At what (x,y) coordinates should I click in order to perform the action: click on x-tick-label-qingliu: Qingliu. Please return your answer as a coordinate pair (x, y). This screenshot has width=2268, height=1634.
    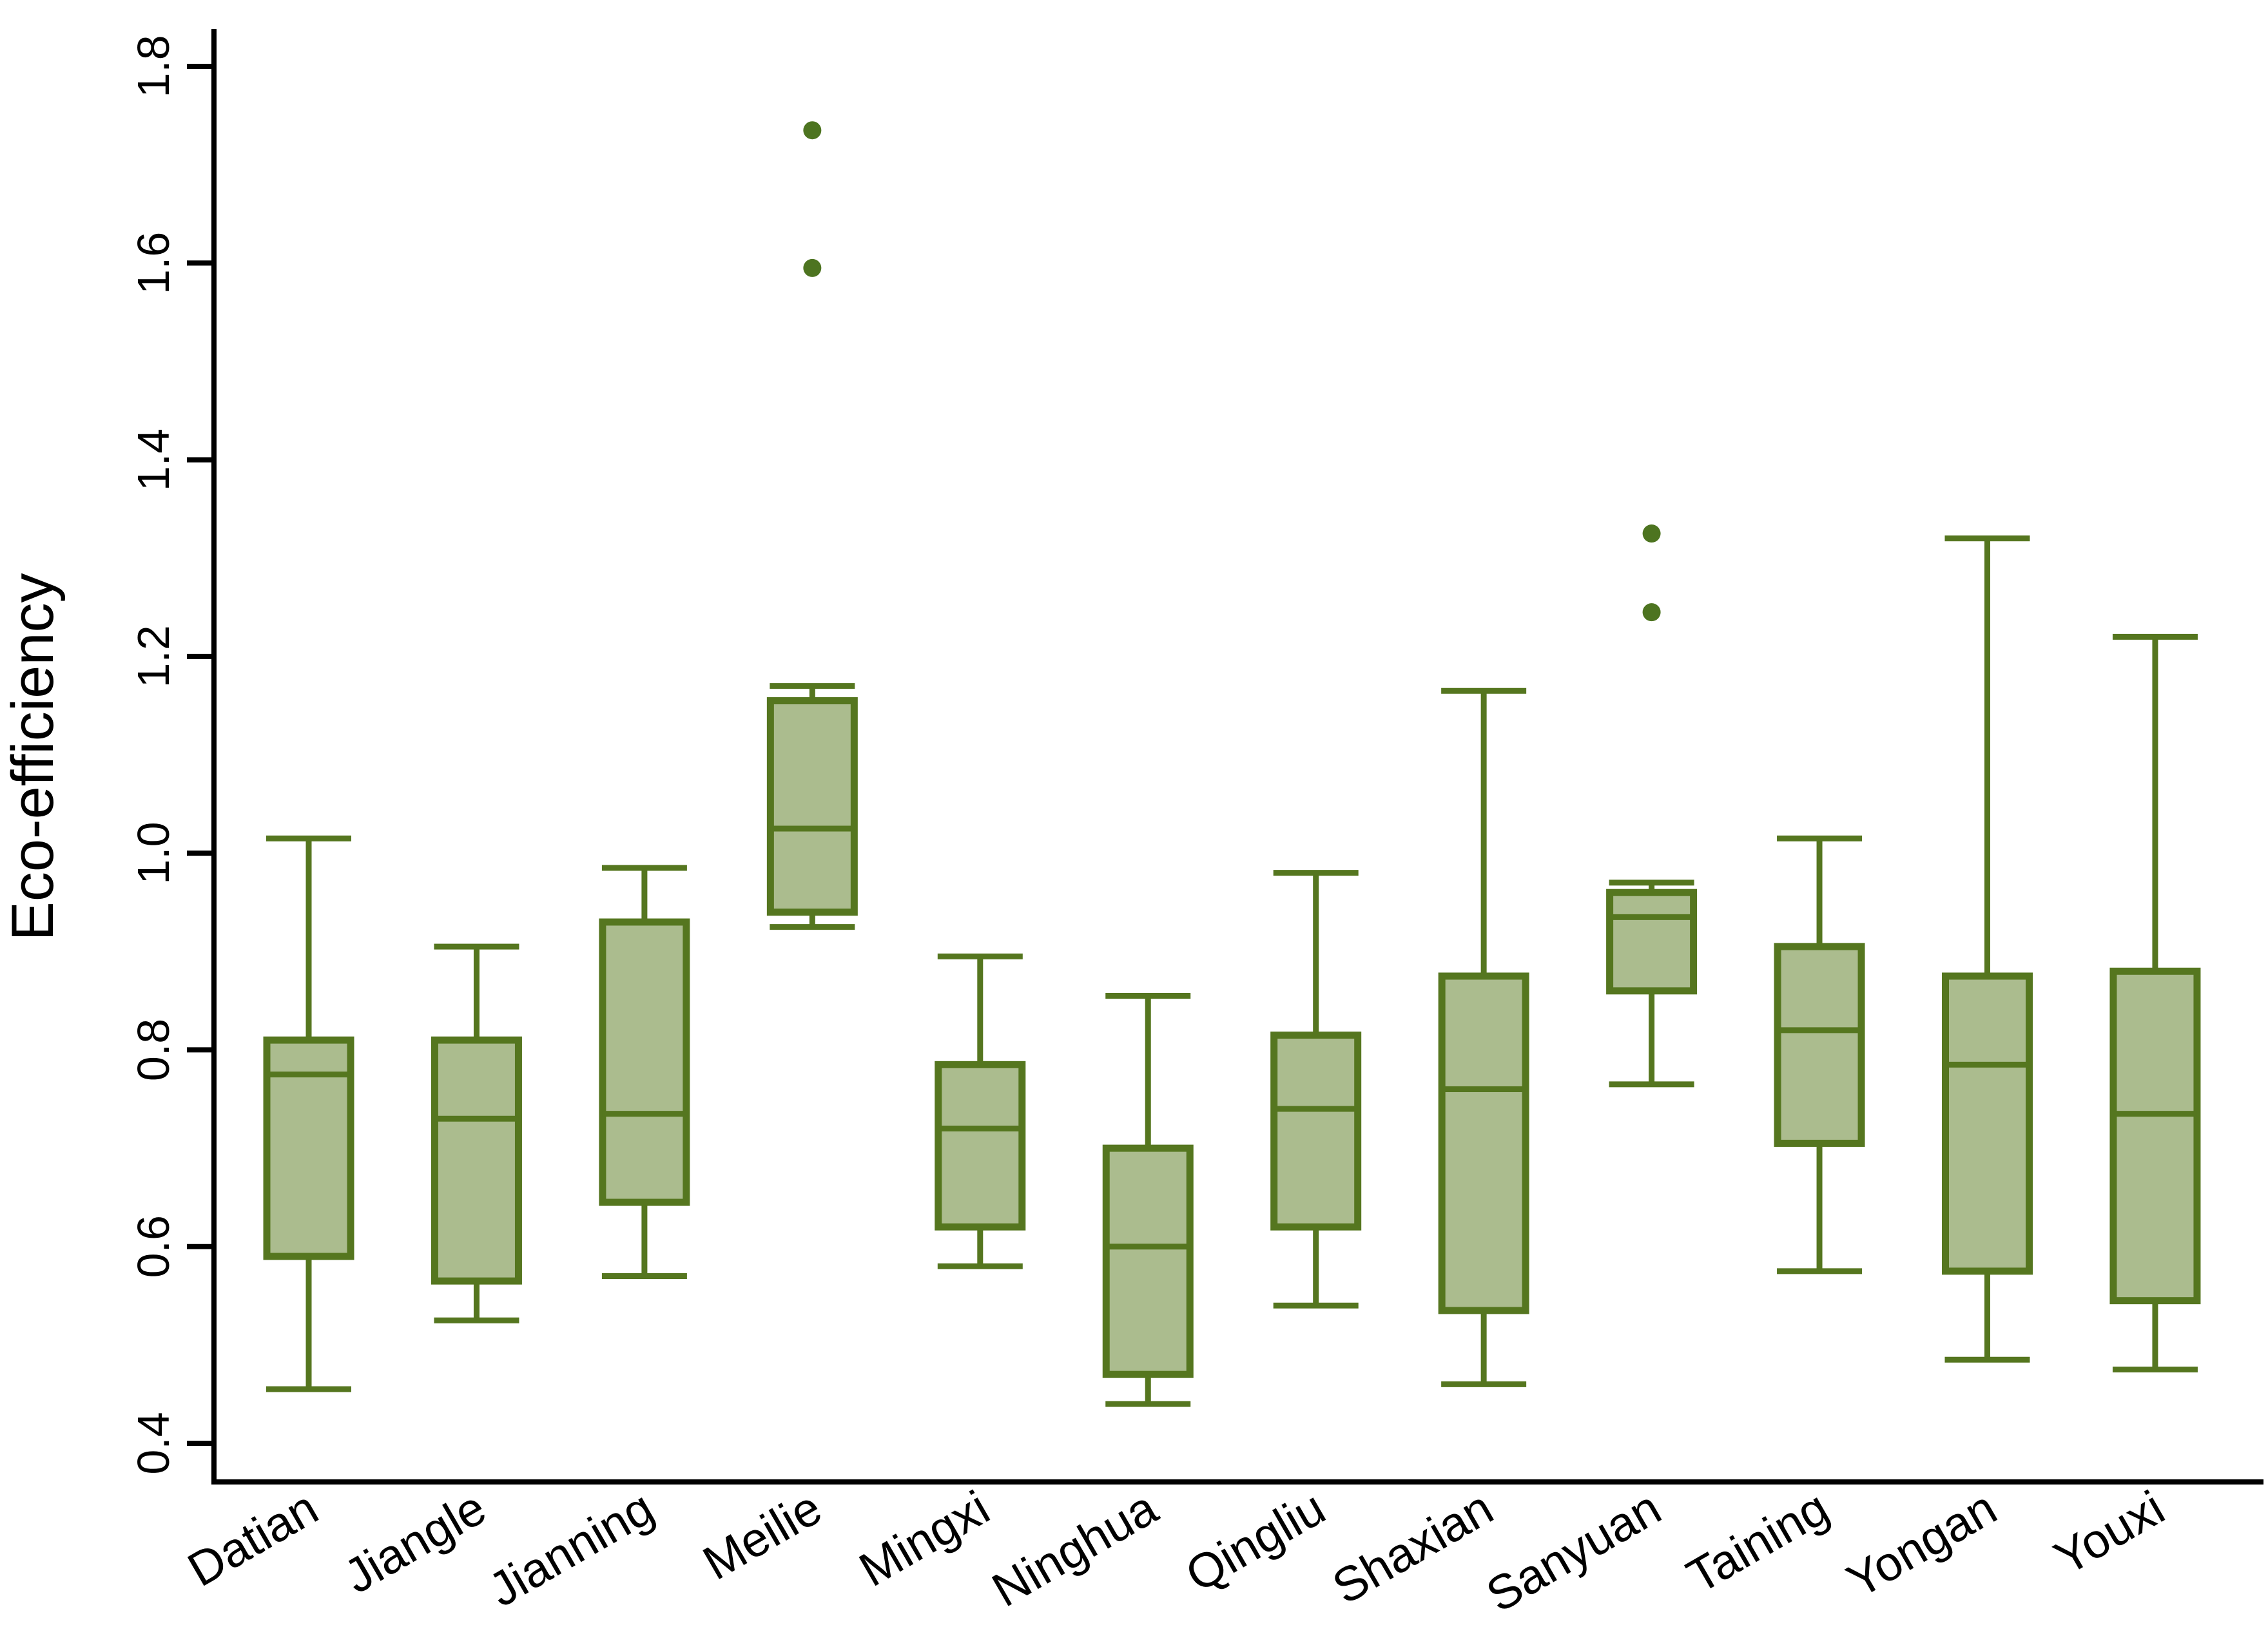
    Looking at the image, I should click on (1255, 1541).